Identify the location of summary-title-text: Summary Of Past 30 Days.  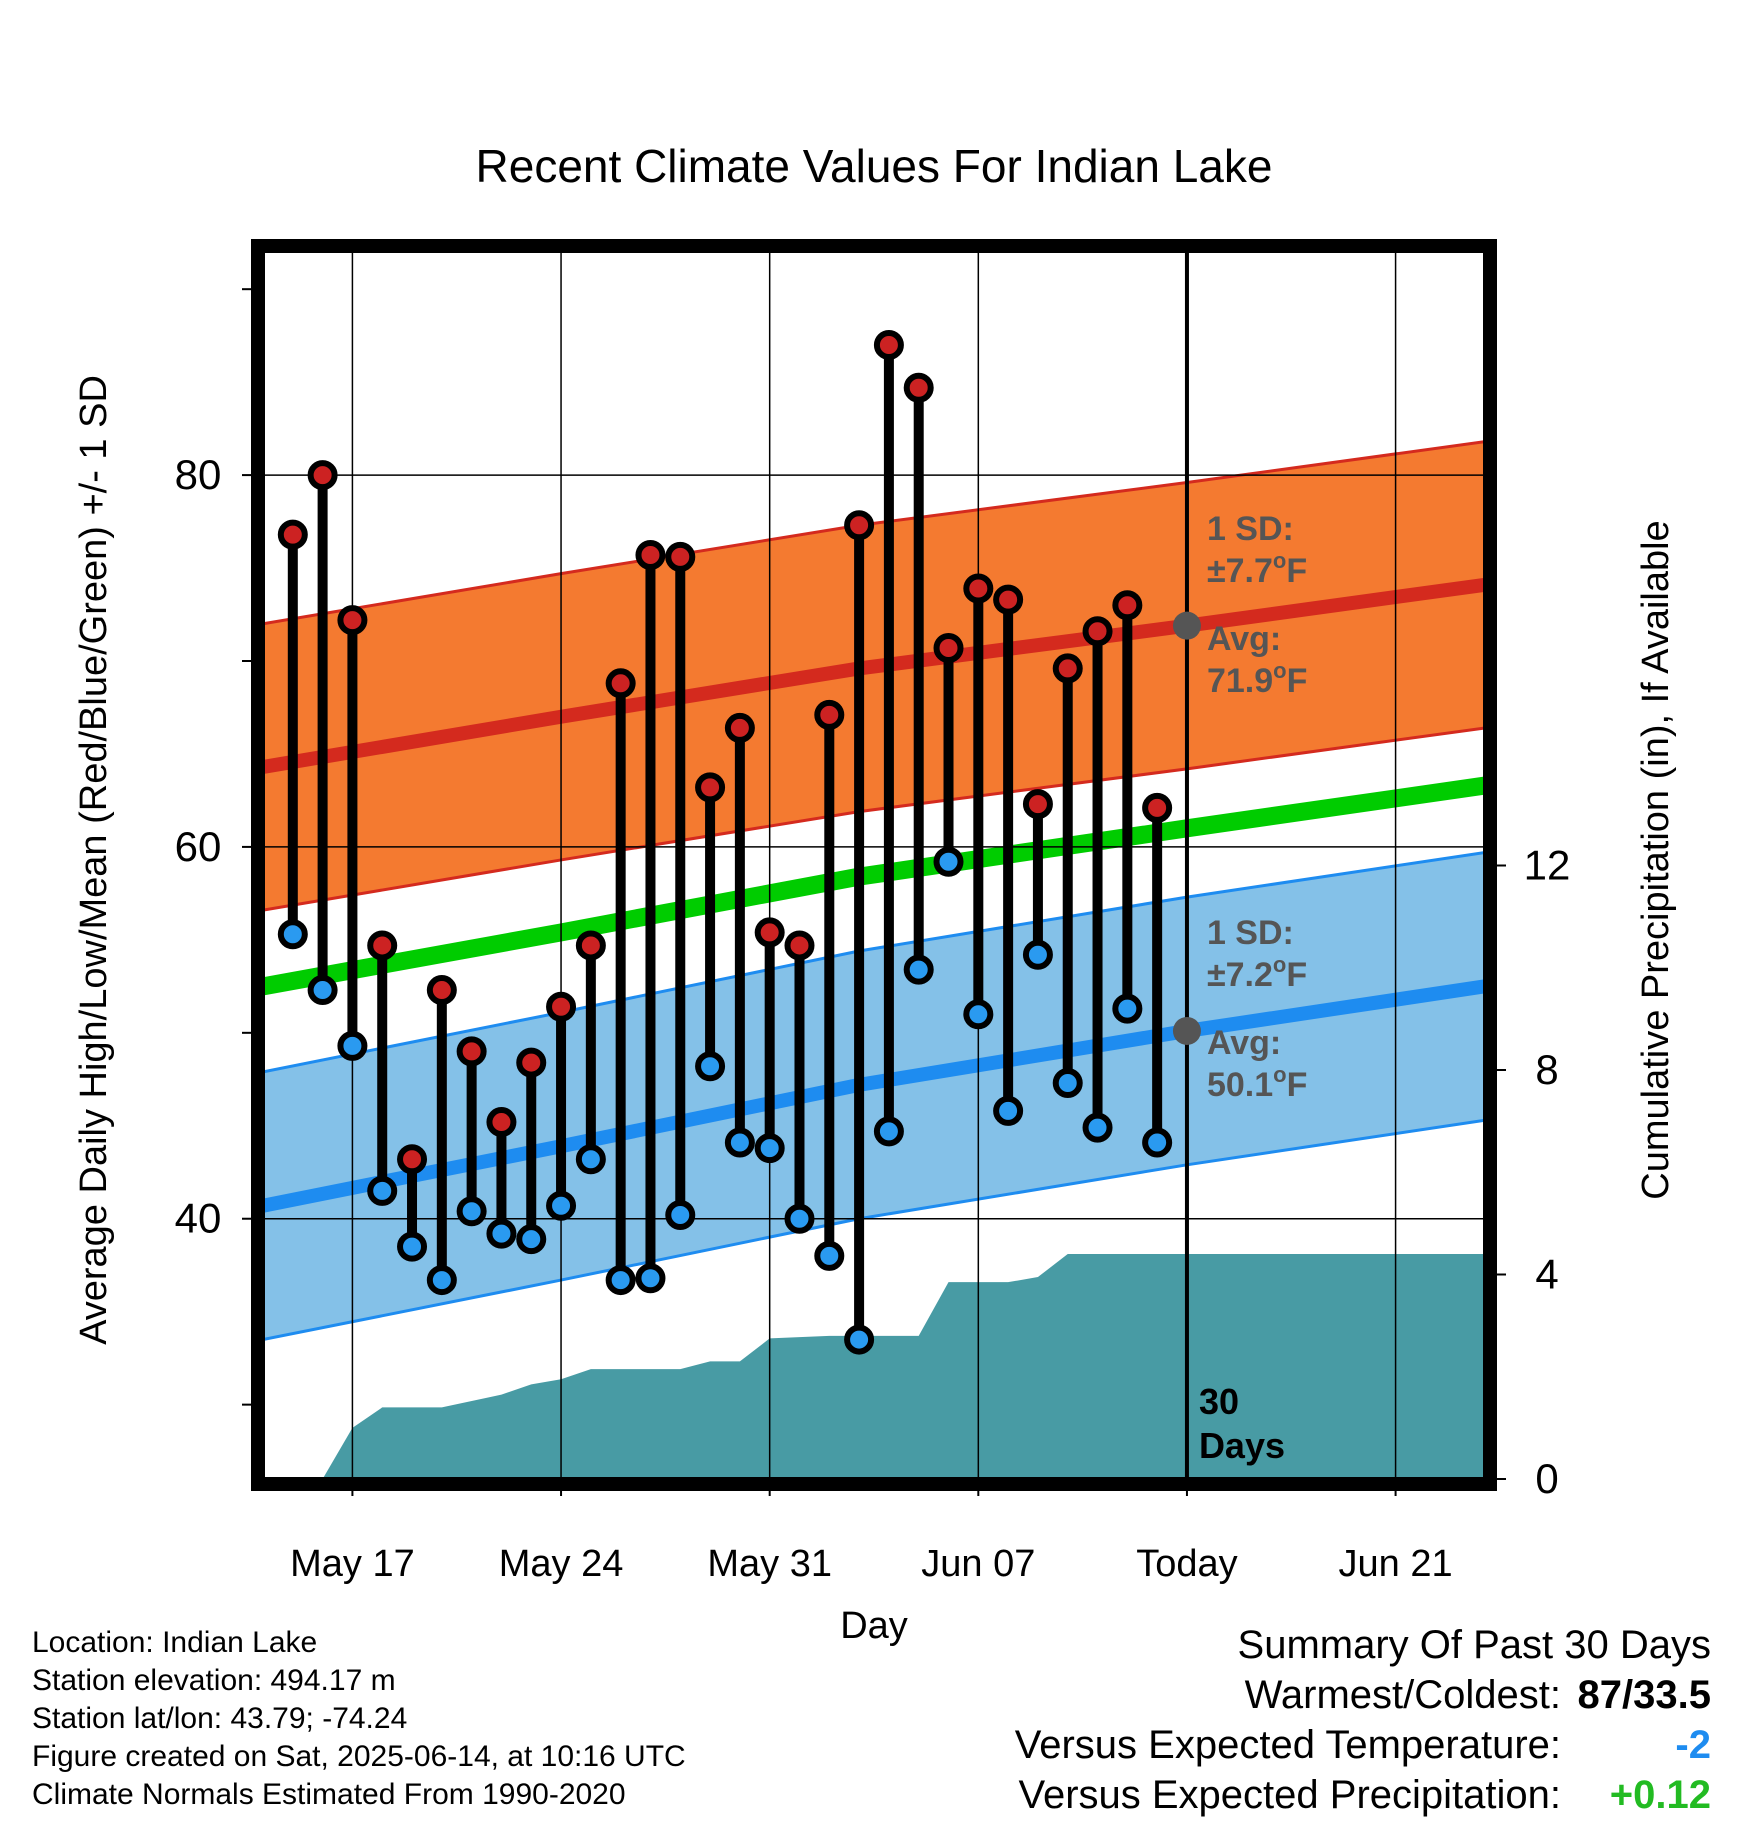
(1474, 1645).